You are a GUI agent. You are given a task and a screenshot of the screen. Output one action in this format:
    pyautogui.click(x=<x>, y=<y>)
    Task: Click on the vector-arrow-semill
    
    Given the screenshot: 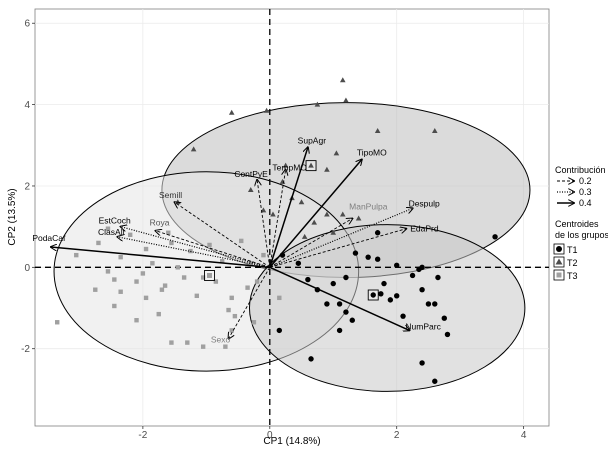 What is the action you would take?
    pyautogui.click(x=223, y=235)
    